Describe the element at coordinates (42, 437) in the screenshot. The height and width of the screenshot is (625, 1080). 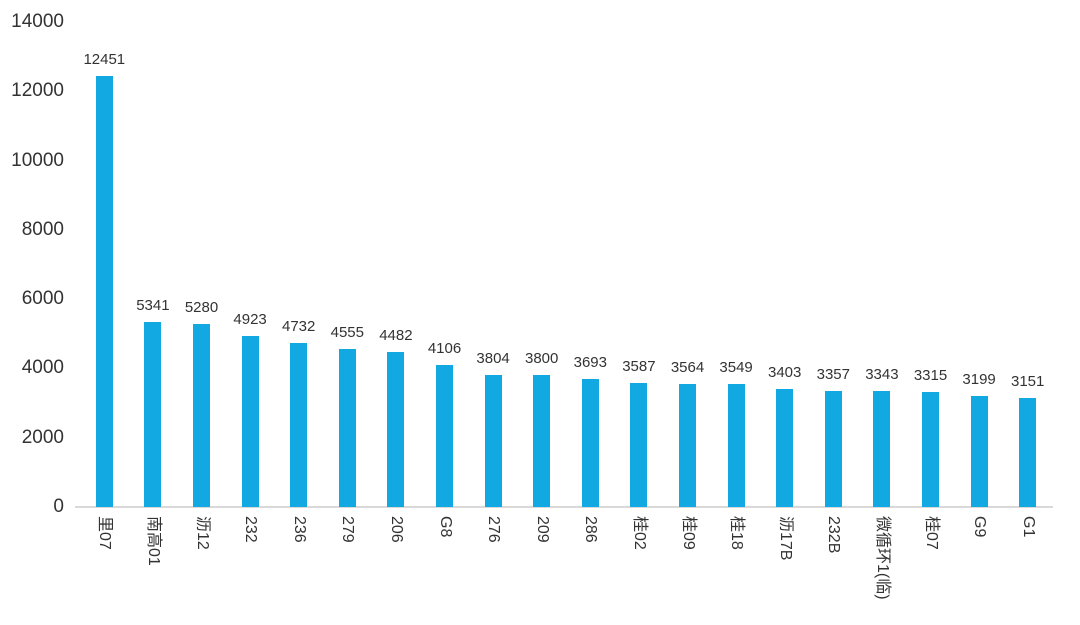
I see `y-axis-tick-label: 2000` at that location.